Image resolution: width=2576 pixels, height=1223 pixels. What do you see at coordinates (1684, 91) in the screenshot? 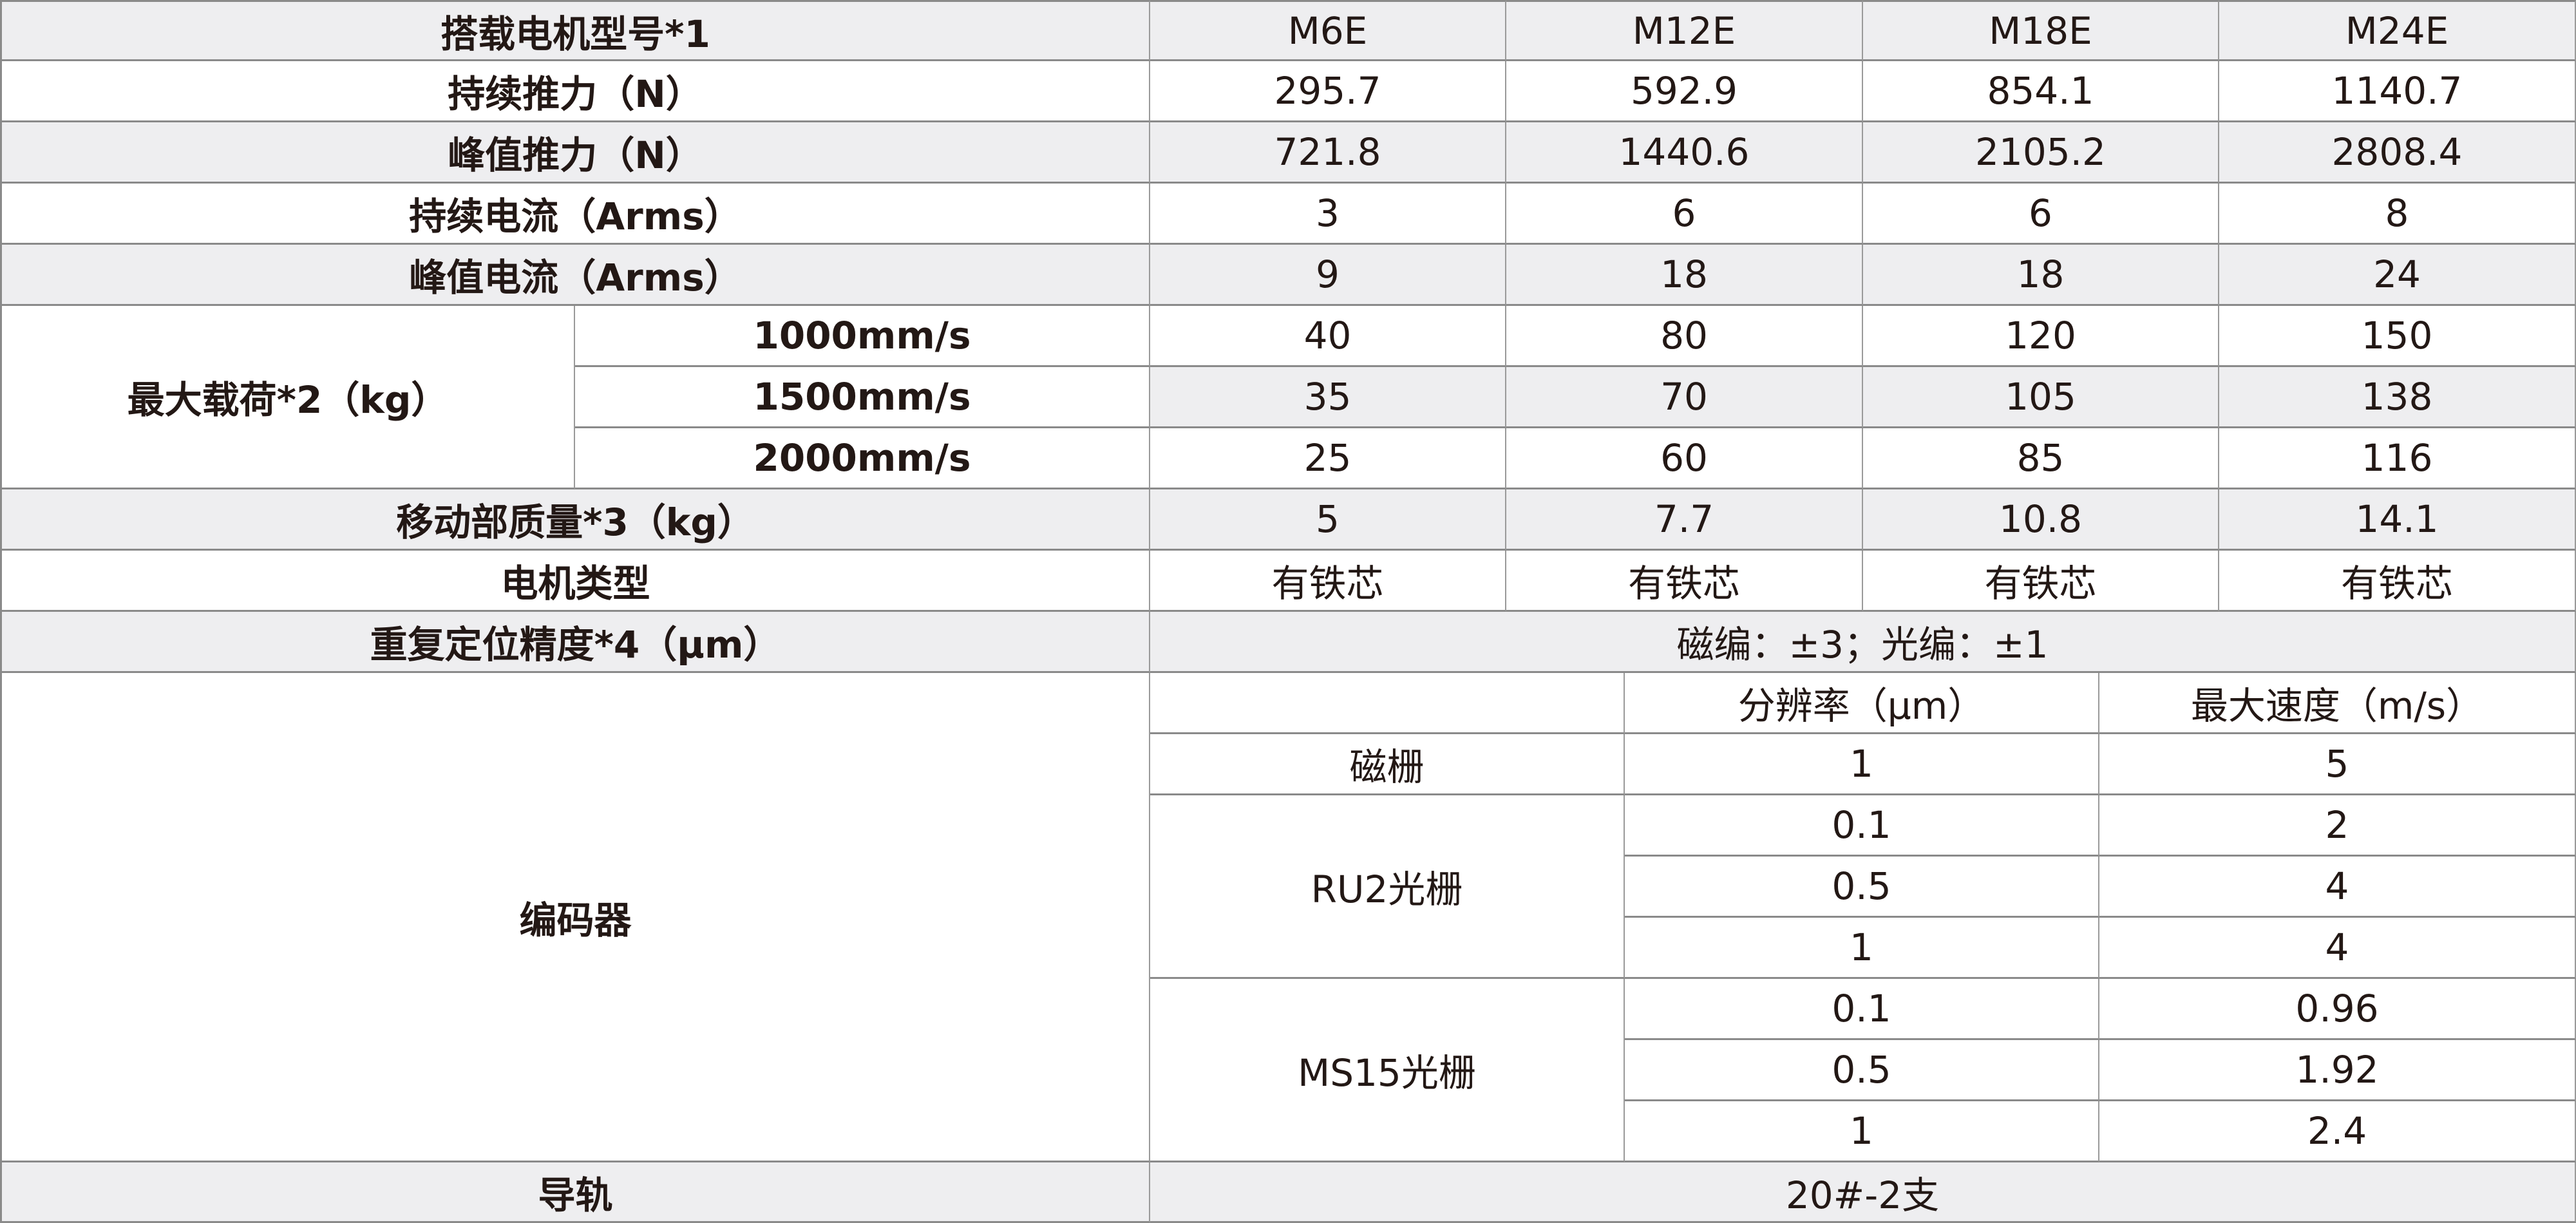
I see `value-cell: 592.9` at bounding box center [1684, 91].